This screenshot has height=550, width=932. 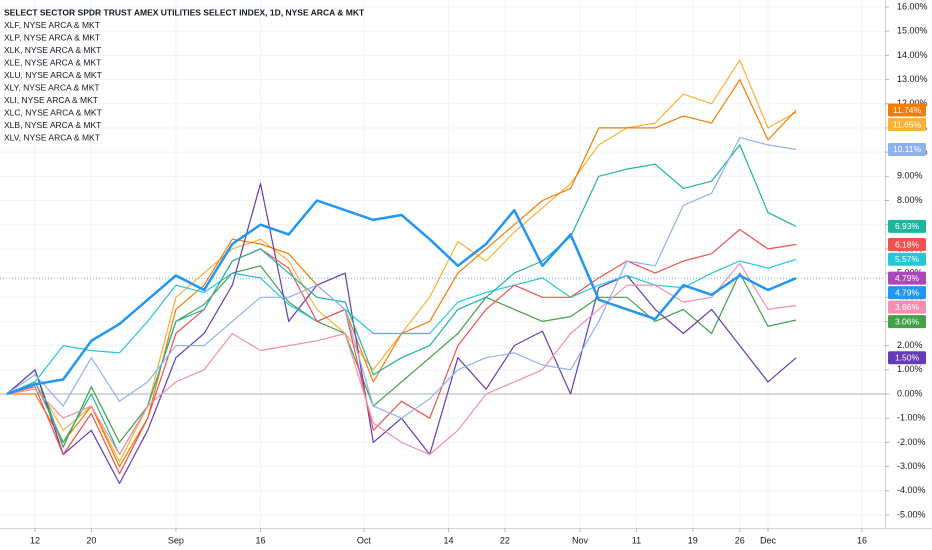 I want to click on y-tick-label: 16.00%, so click(x=912, y=6).